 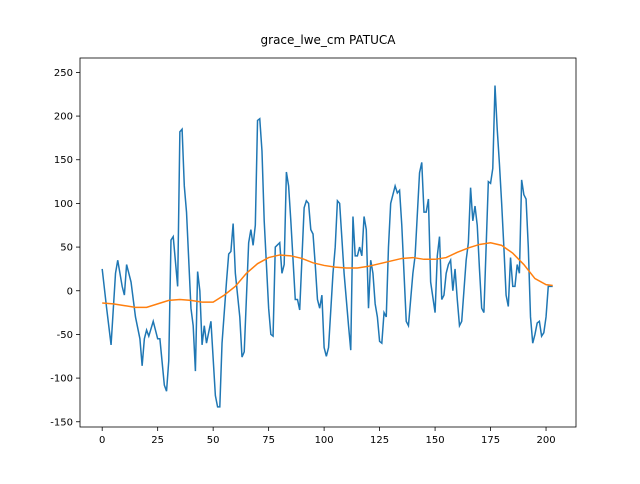 I want to click on x-tick-label: 75, so click(x=268, y=440).